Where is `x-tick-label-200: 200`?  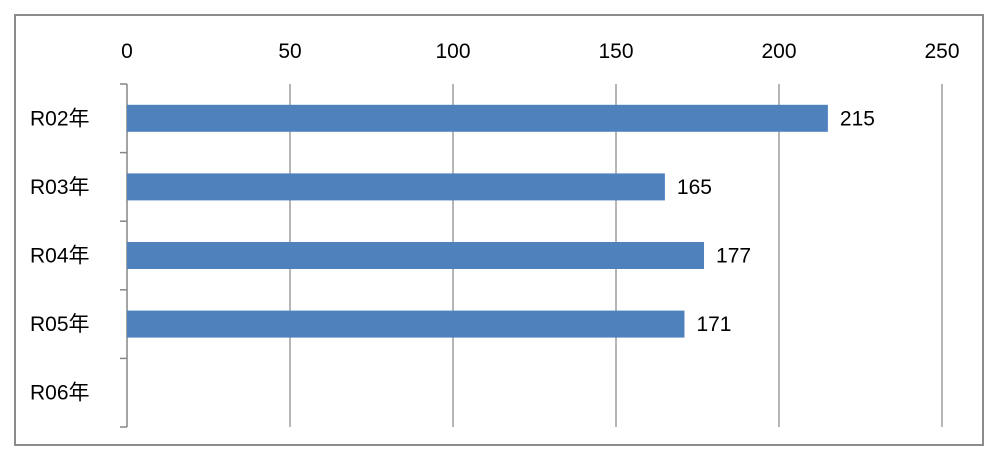 x-tick-label-200: 200 is located at coordinates (778, 51).